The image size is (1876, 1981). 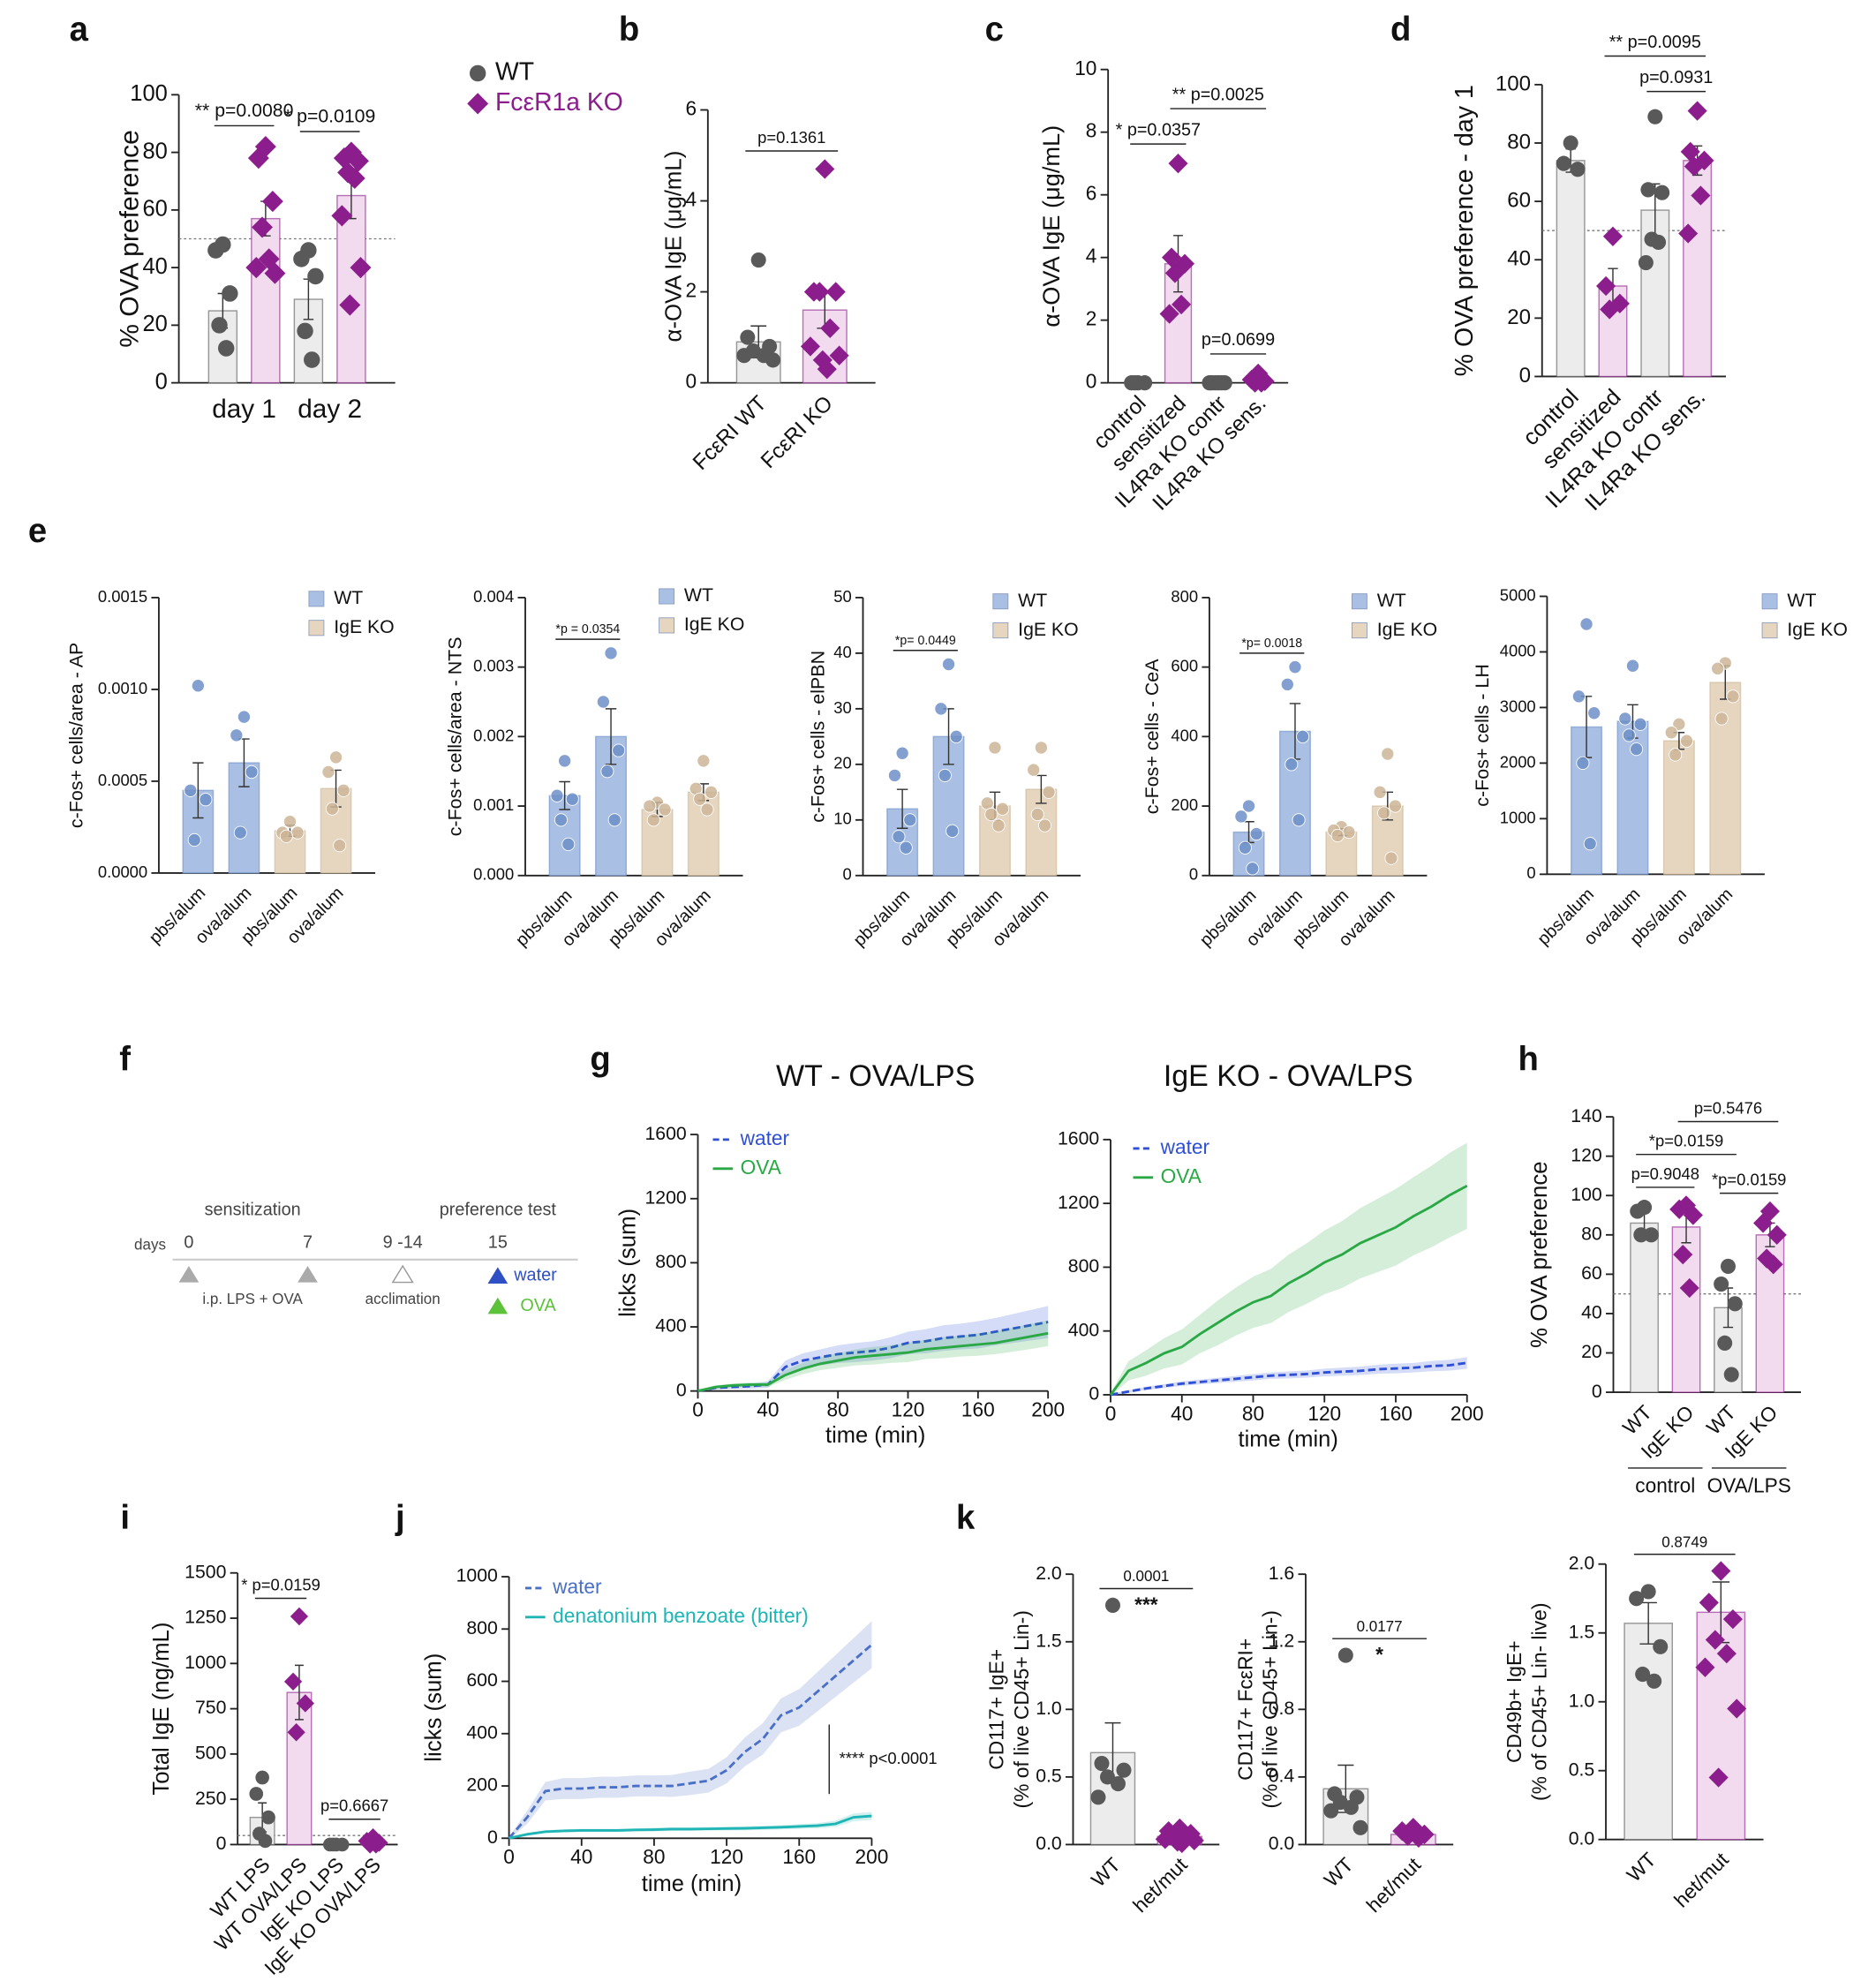 What do you see at coordinates (348, 598) in the screenshot?
I see `legend-label: WT` at bounding box center [348, 598].